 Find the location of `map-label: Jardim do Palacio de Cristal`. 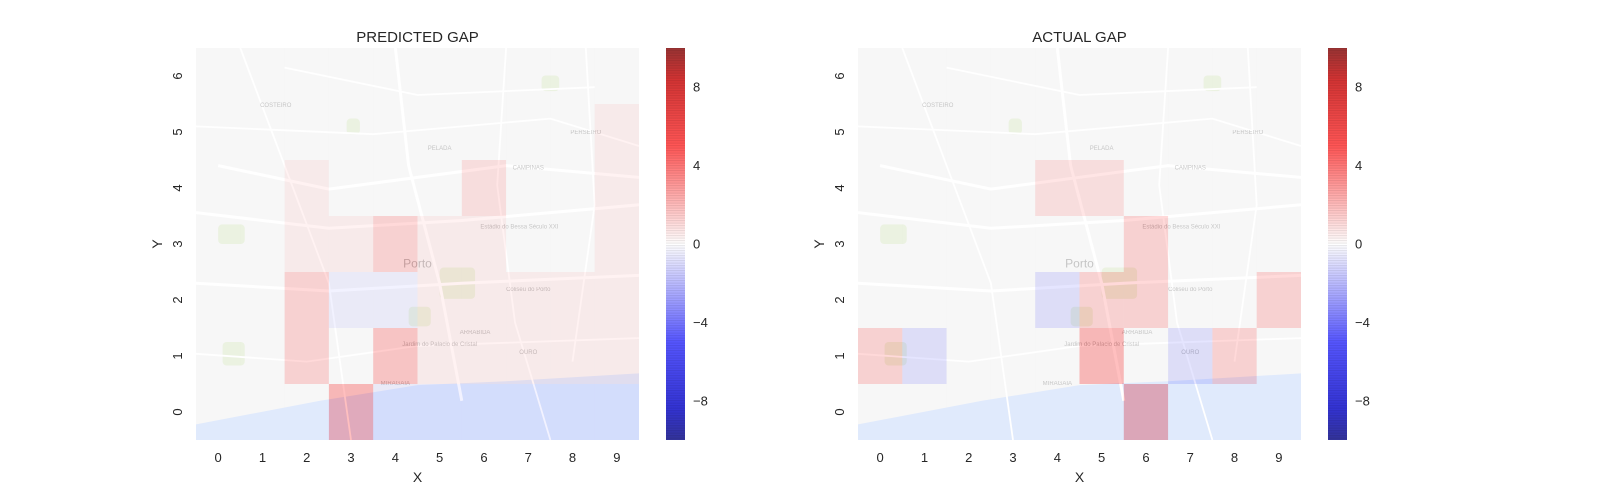

map-label: Jardim do Palacio de Cristal is located at coordinates (439, 345).